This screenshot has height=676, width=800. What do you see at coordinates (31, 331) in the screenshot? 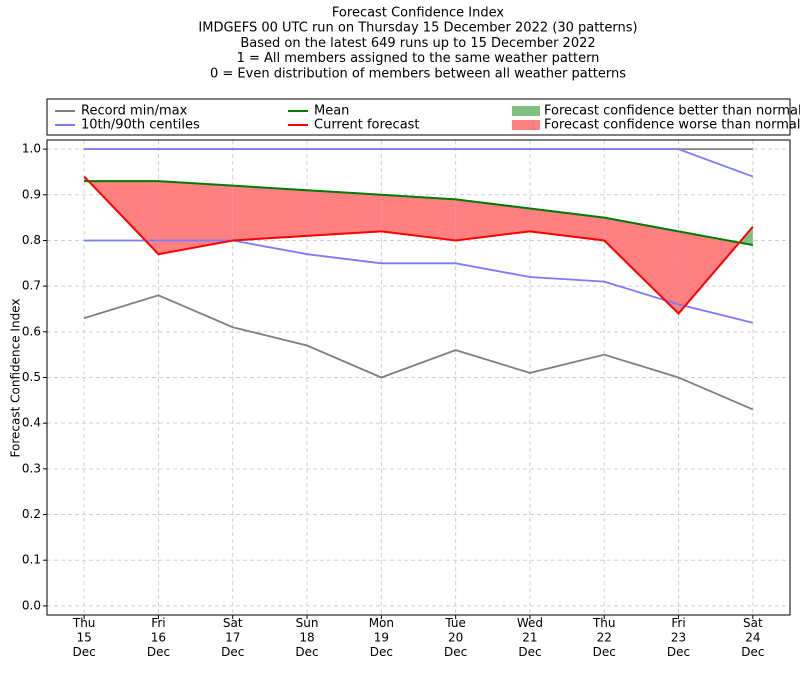
I see `y-tick-label: 0.6` at bounding box center [31, 331].